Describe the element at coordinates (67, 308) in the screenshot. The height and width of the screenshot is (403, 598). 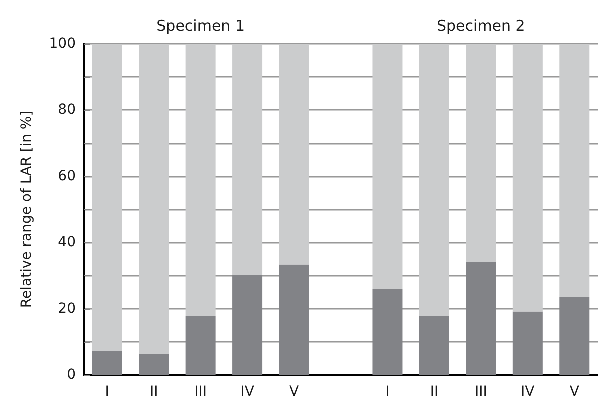
I see `y-tick-label: 20` at that location.